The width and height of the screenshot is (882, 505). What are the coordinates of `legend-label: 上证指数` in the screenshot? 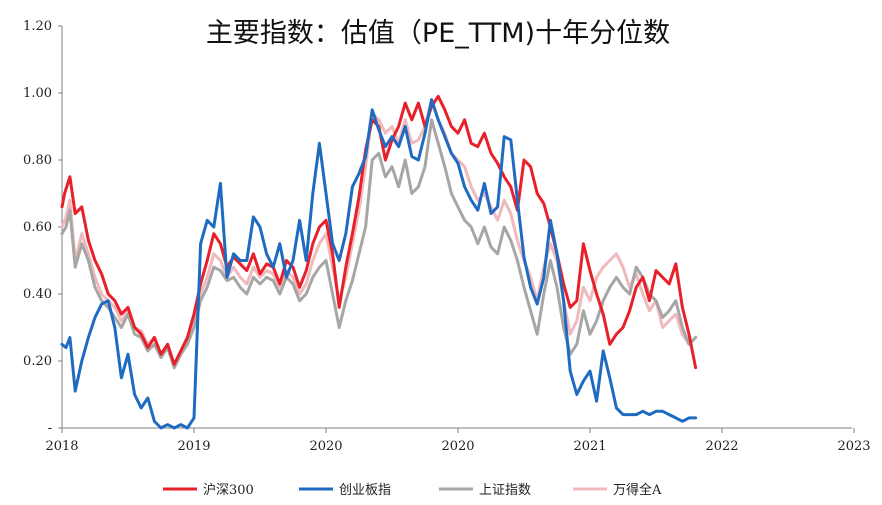 It's located at (505, 490).